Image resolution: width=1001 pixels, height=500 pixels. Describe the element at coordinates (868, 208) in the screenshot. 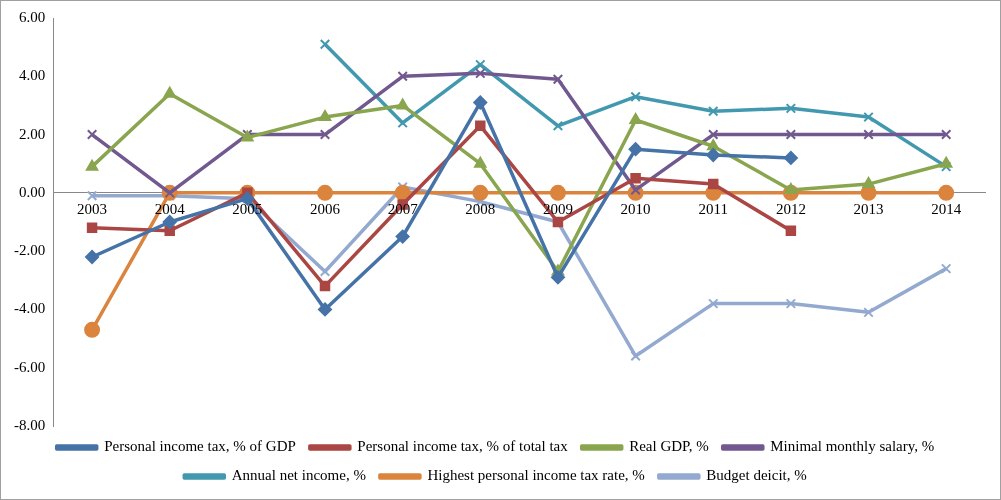

I see `x-tick-label: 2013` at that location.